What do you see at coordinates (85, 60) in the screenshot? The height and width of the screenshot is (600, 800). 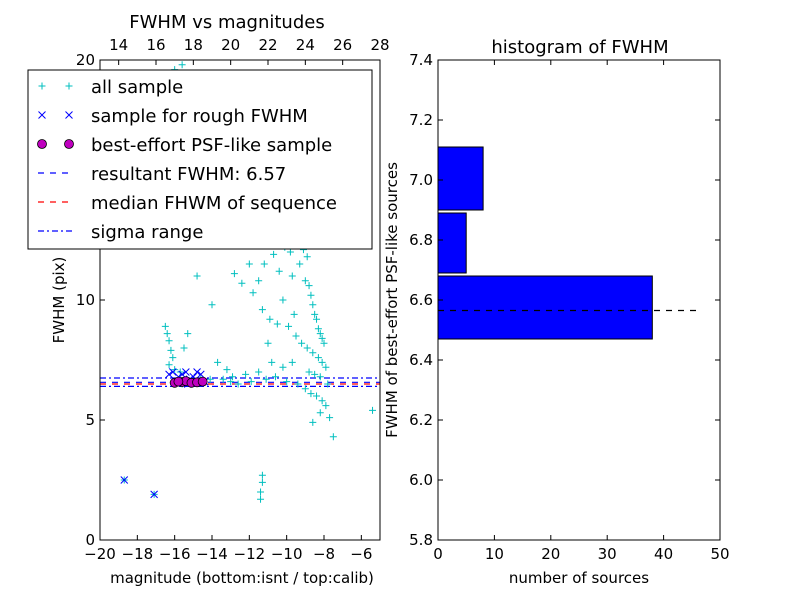 I see `y-tick-label-top: 20` at bounding box center [85, 60].